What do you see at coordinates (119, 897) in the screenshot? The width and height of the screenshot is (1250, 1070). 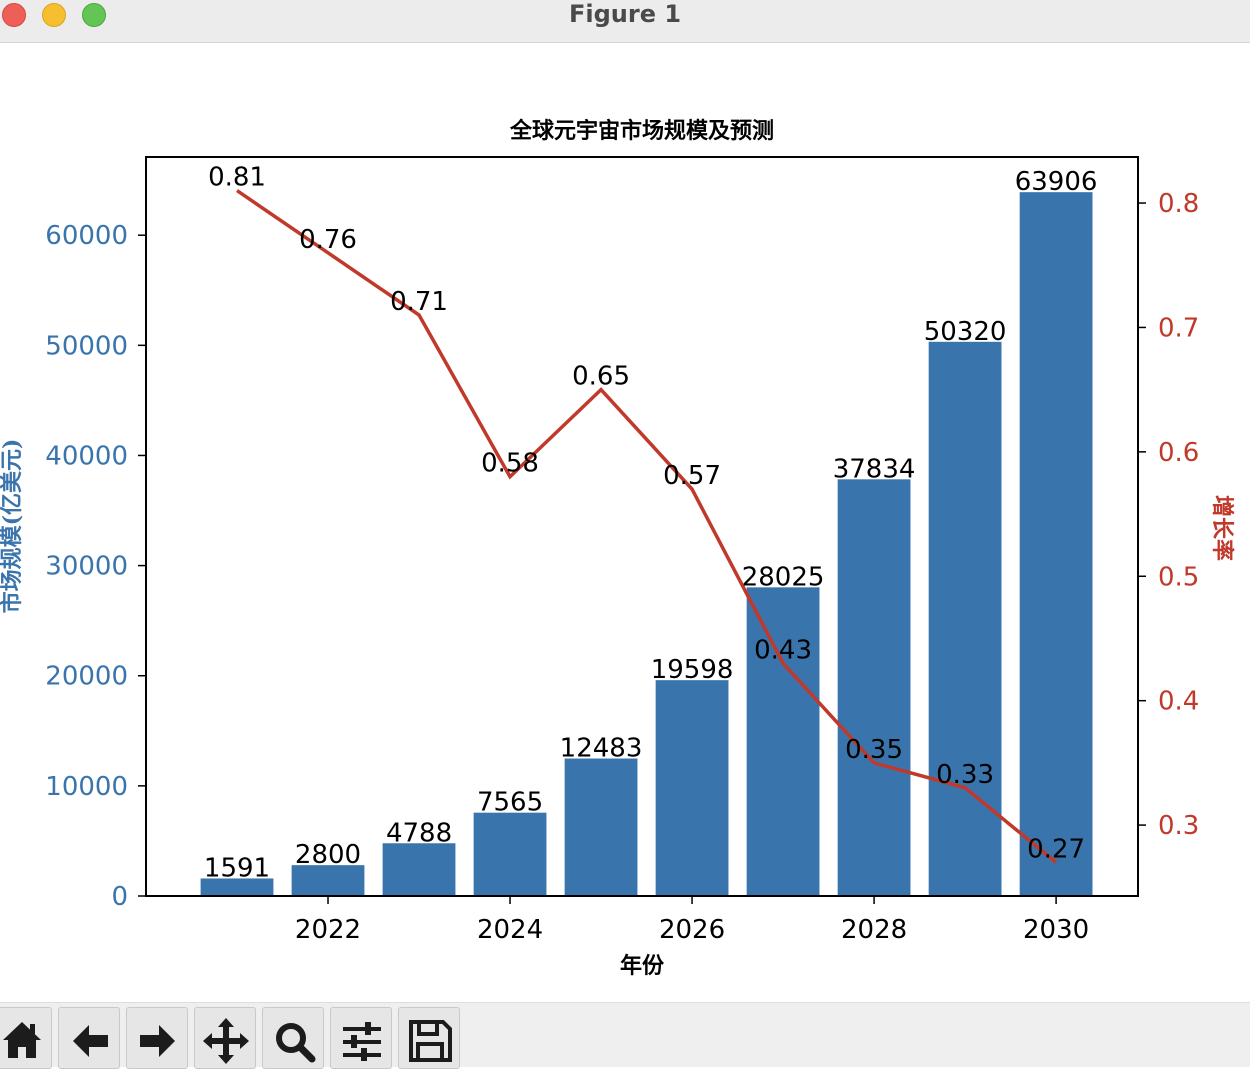 I see `y-left-tick-label: 0` at bounding box center [119, 897].